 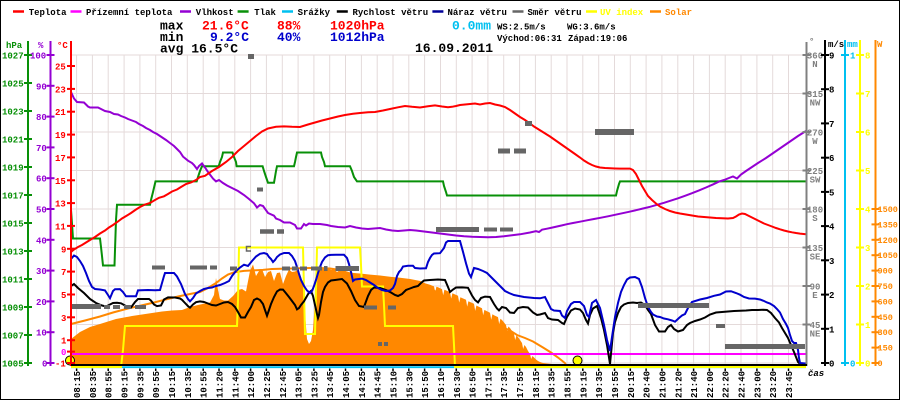 What do you see at coordinates (632, 384) in the screenshot?
I see `svg-text: 20:15` at bounding box center [632, 384].